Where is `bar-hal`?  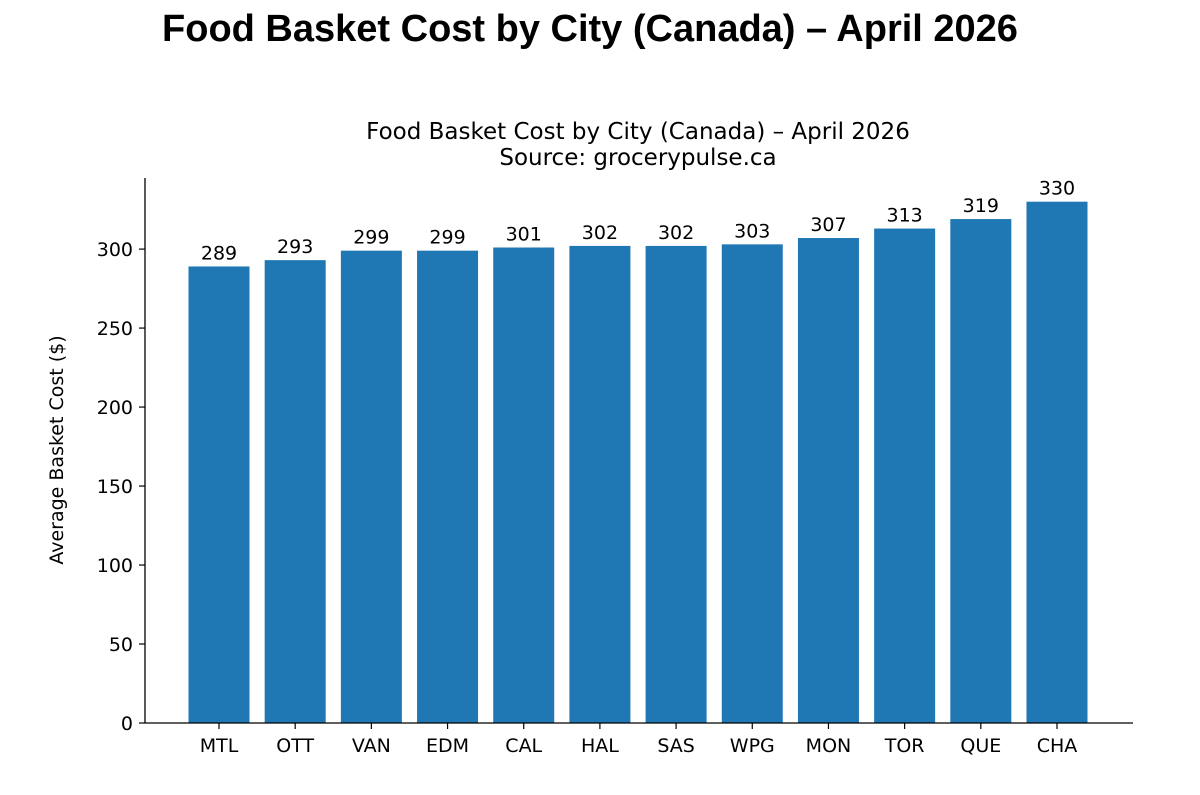 bar-hal is located at coordinates (600, 484).